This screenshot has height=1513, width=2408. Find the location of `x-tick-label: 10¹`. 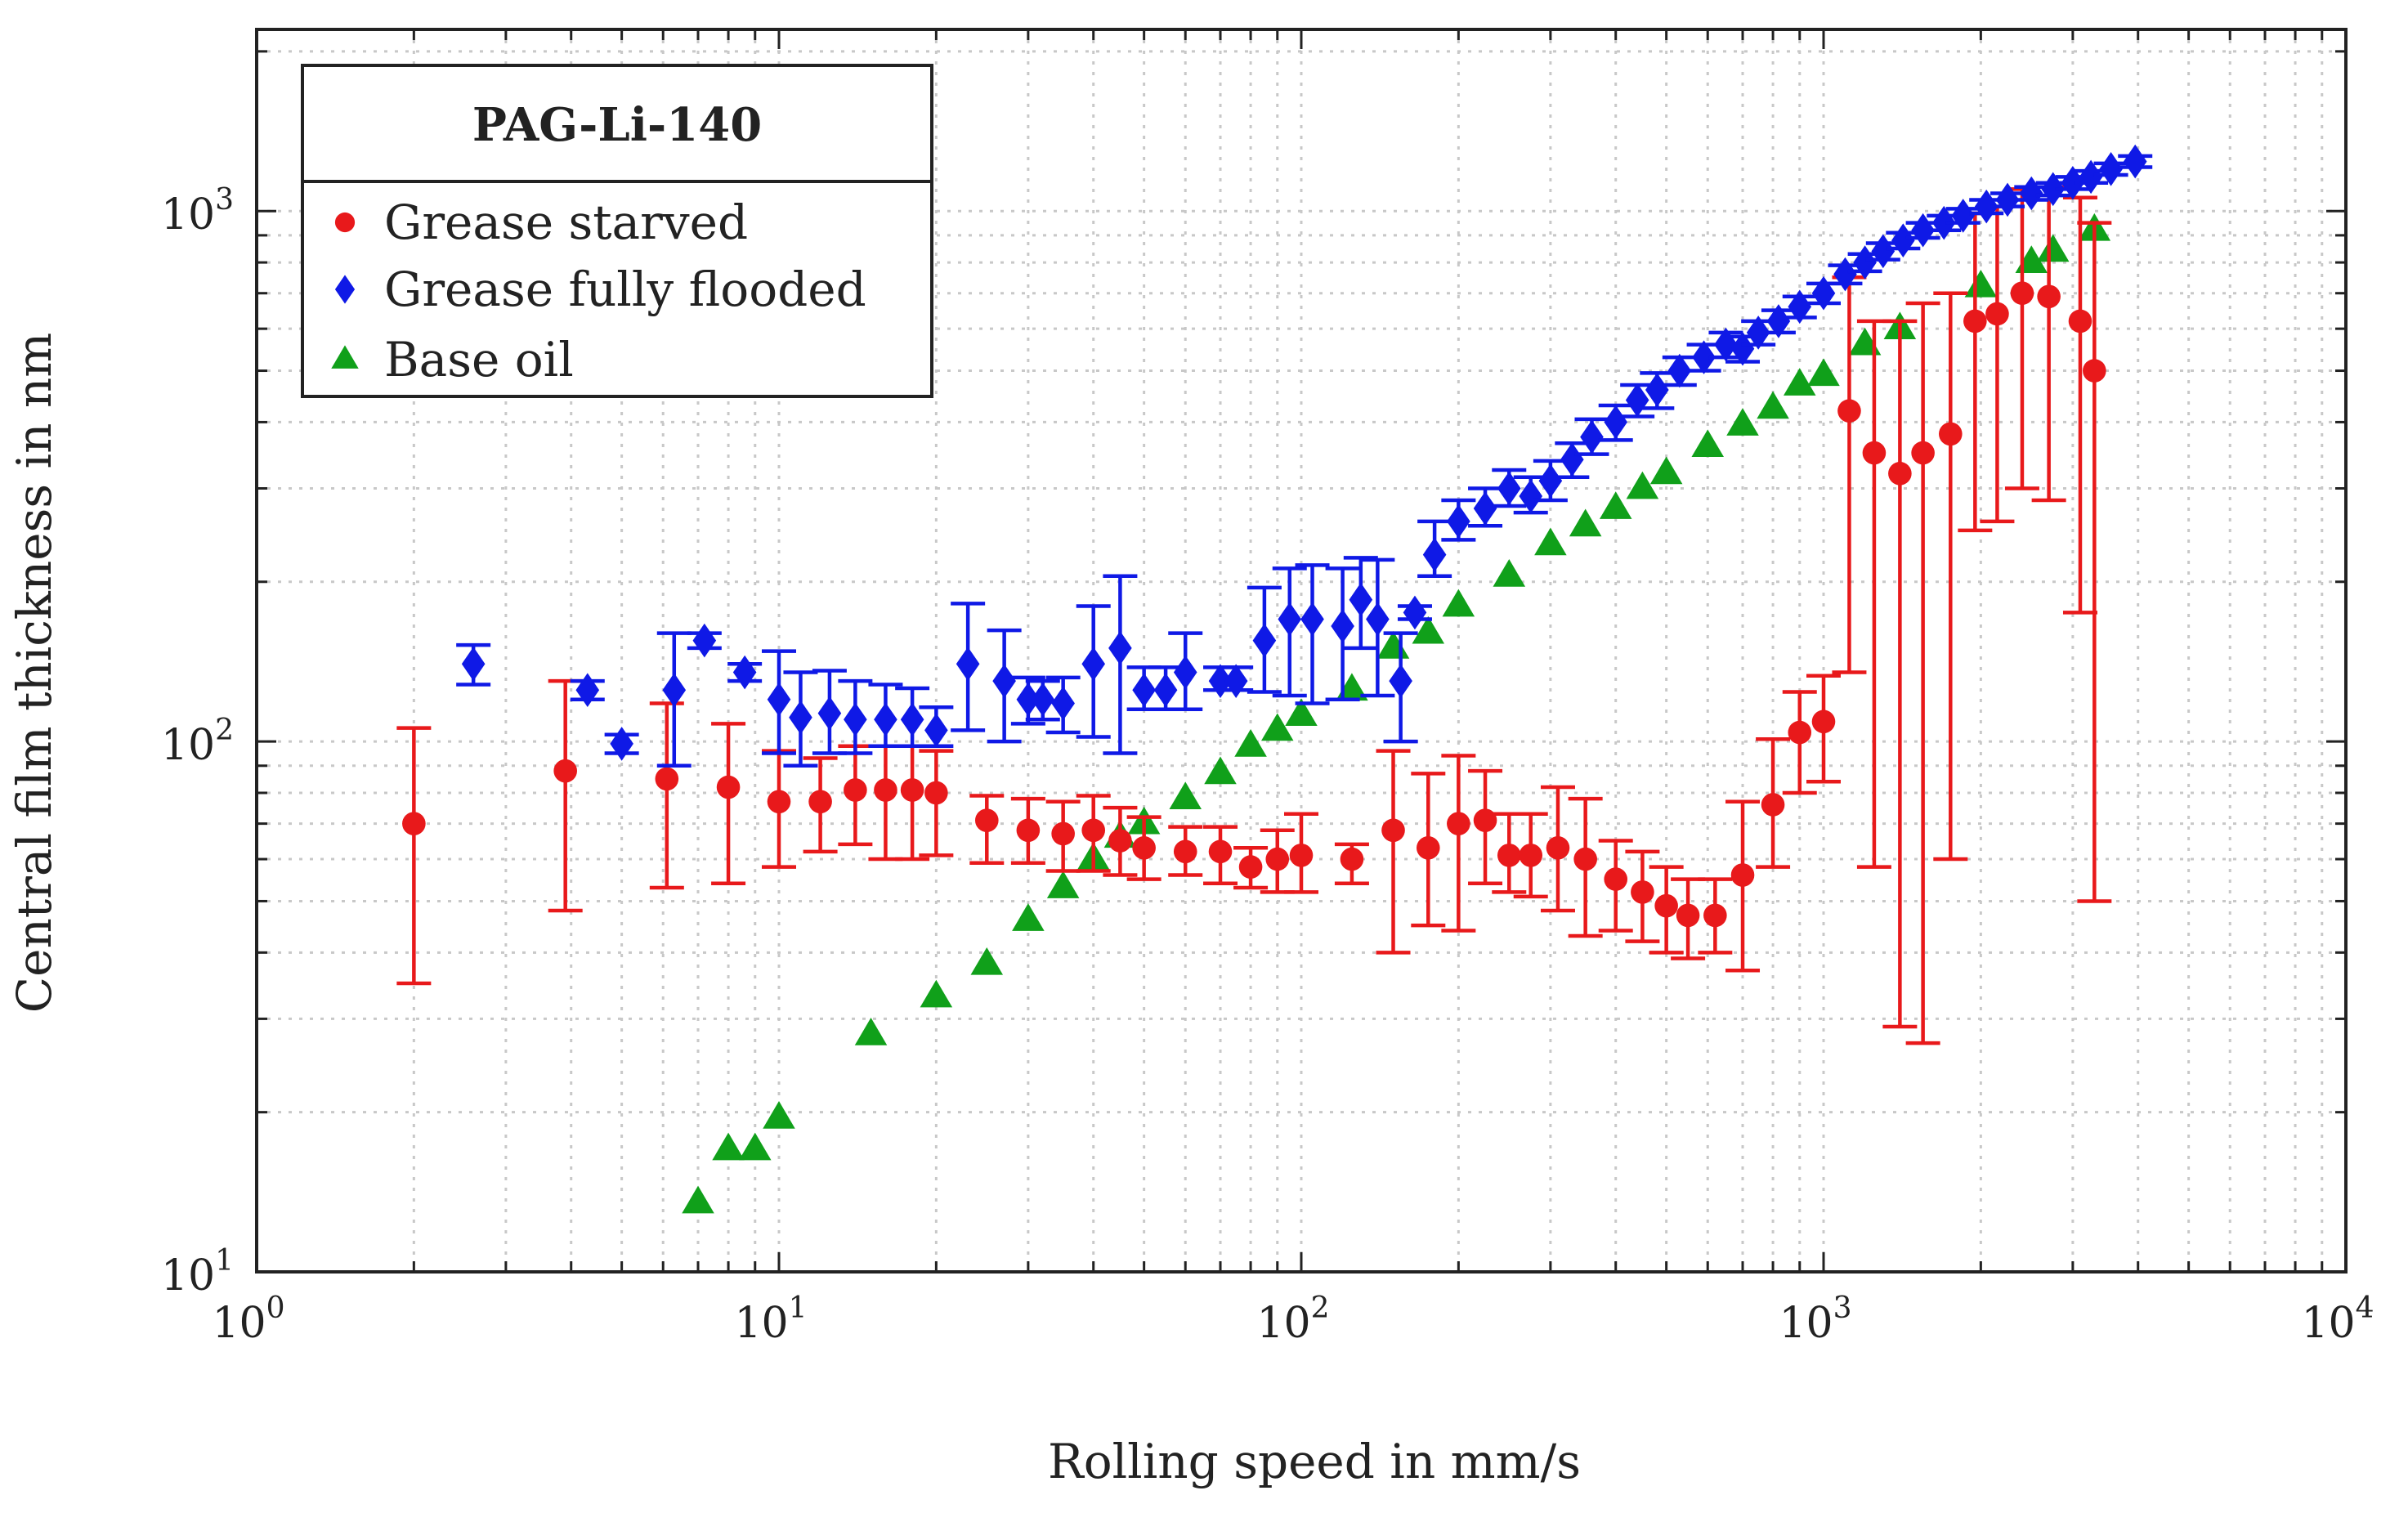

x-tick-label: 10¹ is located at coordinates (770, 1319).